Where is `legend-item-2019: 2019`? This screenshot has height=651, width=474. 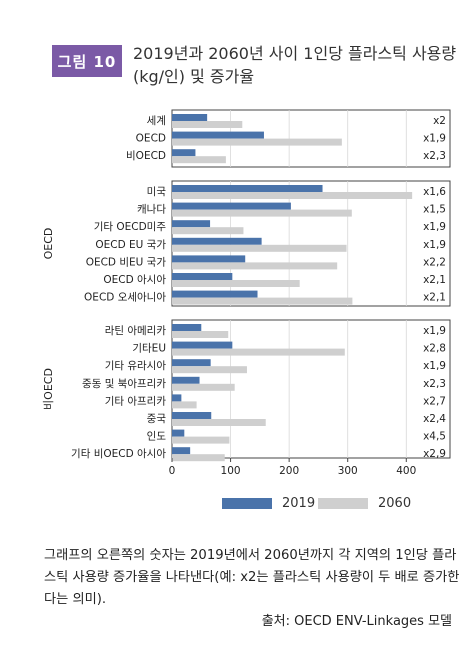 legend-item-2019: 2019 is located at coordinates (268, 503).